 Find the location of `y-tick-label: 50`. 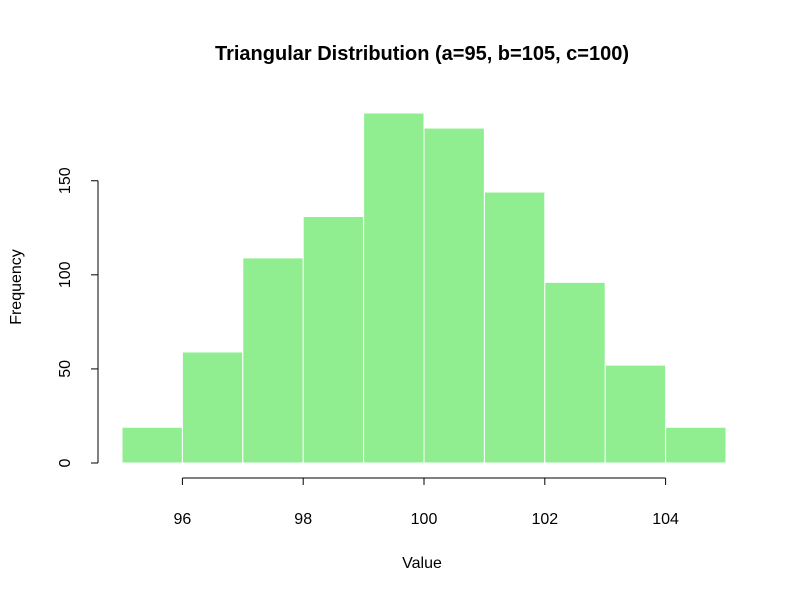

y-tick-label: 50 is located at coordinates (65, 369).